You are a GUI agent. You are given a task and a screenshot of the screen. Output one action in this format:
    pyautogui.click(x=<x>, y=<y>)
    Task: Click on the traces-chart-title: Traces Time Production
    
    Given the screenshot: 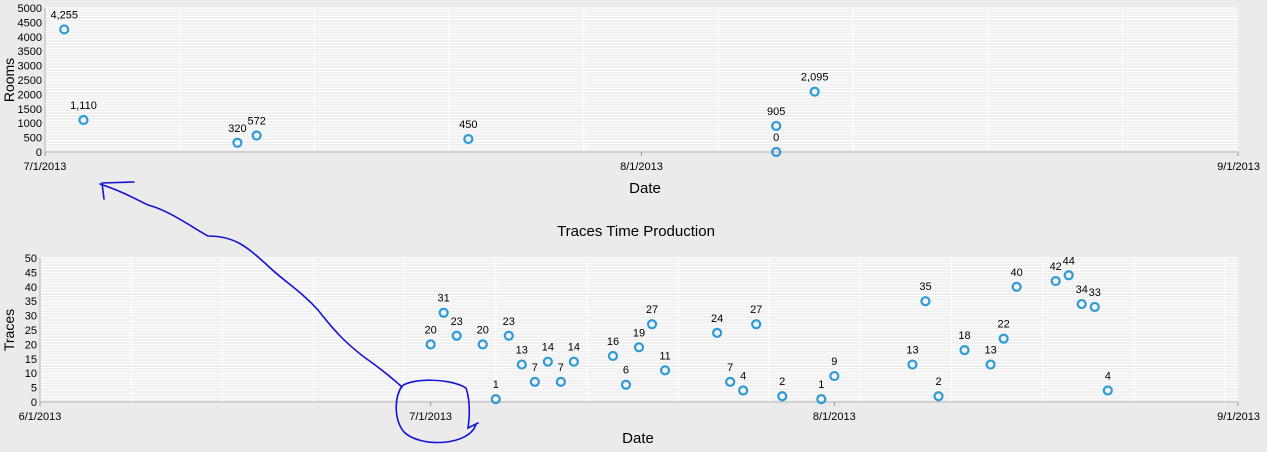 What is the action you would take?
    pyautogui.click(x=636, y=231)
    